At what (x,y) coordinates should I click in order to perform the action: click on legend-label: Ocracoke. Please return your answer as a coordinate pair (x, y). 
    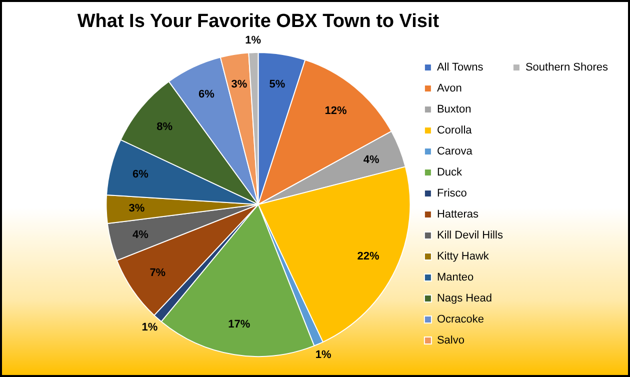
    Looking at the image, I should click on (460, 320).